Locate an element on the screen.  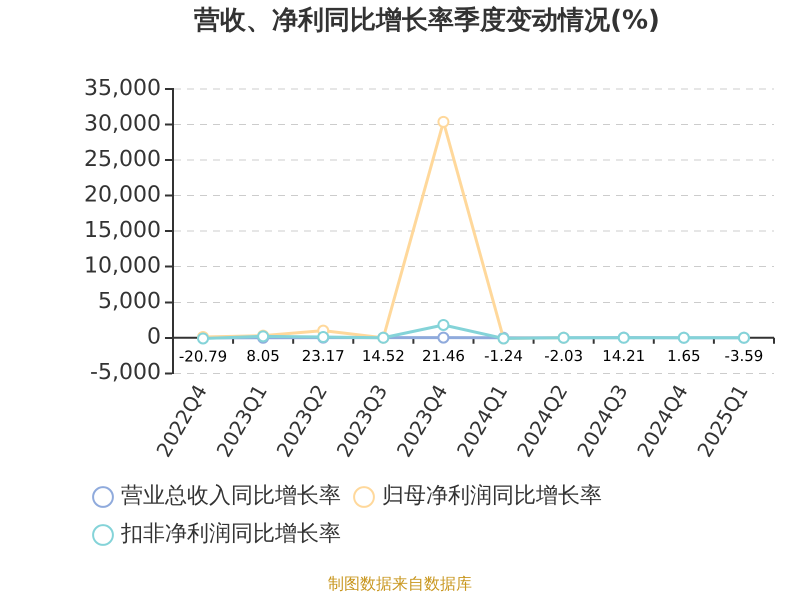
y-tick-label: -5,000 is located at coordinates (125, 372).